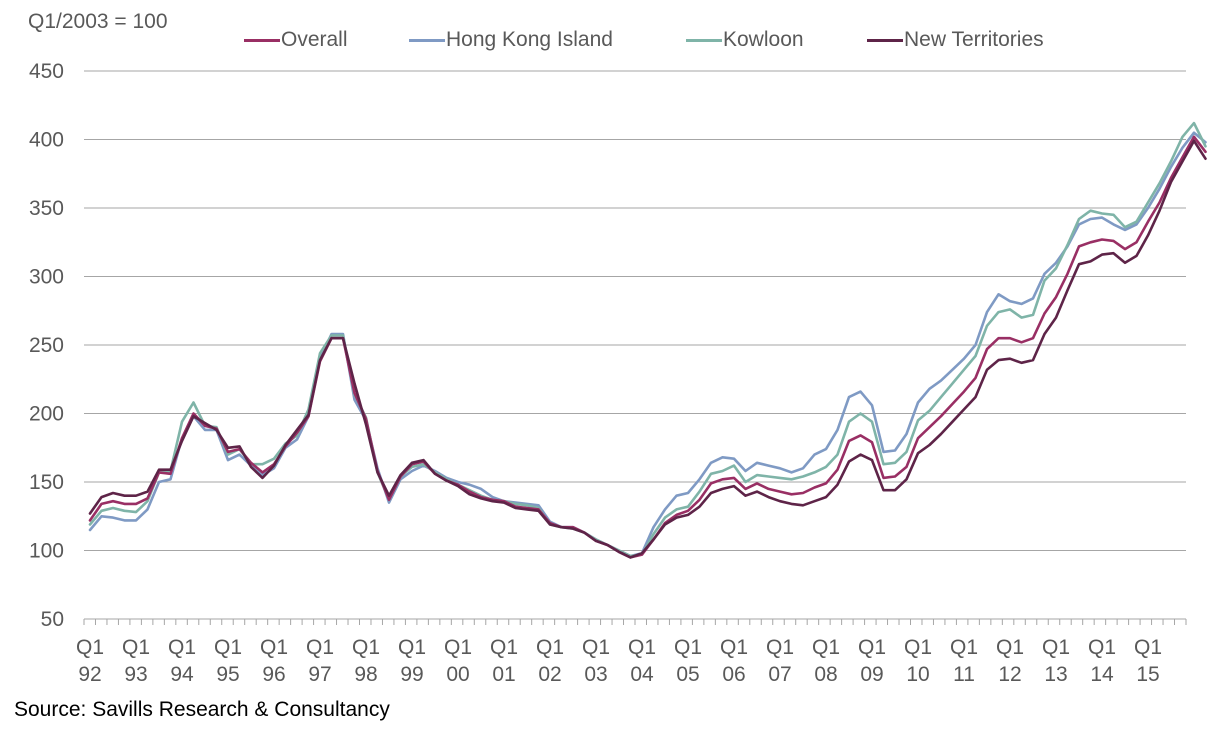 This screenshot has width=1212, height=739. Describe the element at coordinates (734, 647) in the screenshot. I see `x-tick-label-q-14: Q1` at that location.